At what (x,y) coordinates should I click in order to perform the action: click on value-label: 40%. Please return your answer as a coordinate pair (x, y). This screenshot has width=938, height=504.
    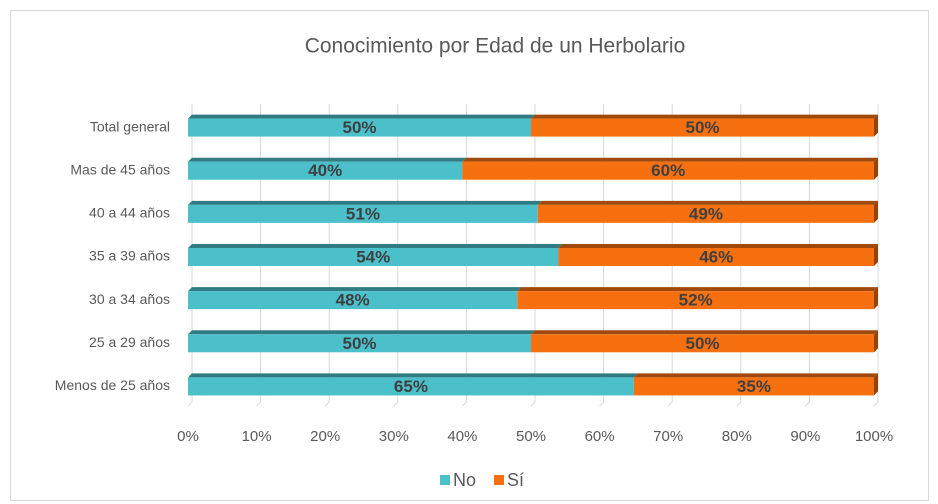
    Looking at the image, I should click on (325, 170).